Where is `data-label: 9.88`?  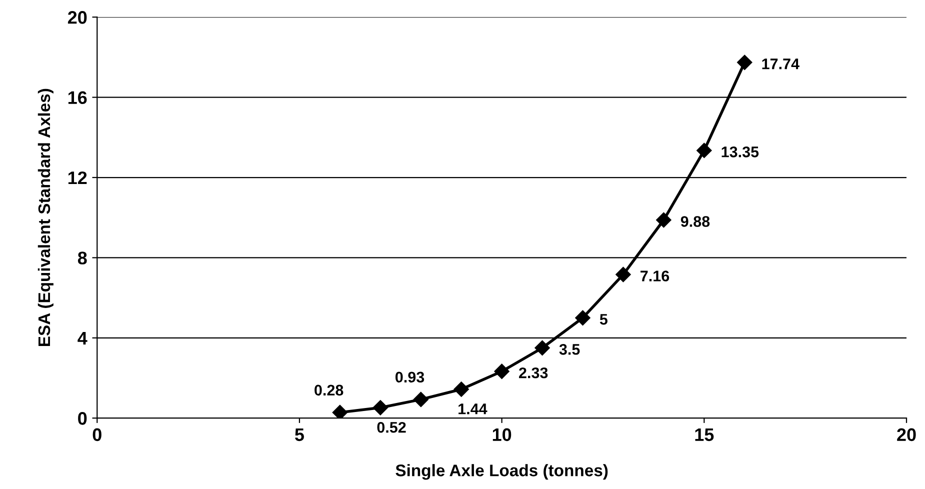 data-label: 9.88 is located at coordinates (695, 221).